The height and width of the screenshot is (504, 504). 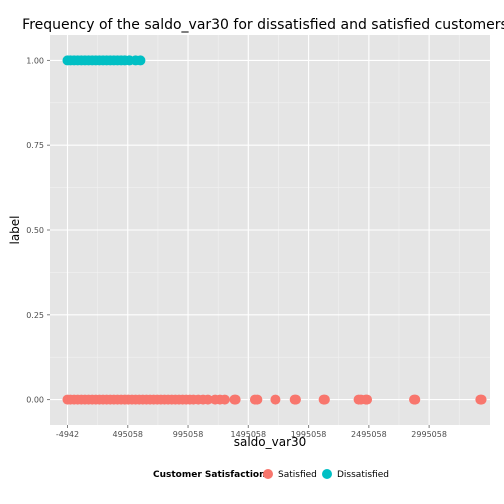 I want to click on data-point-dissatisfied, so click(x=140, y=60).